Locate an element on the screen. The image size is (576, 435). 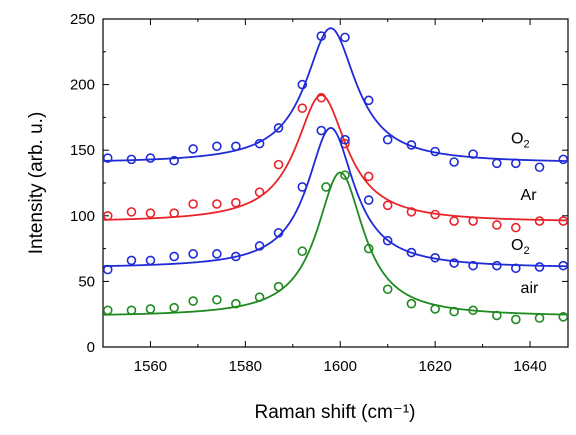
series-label: air is located at coordinates (530, 288).